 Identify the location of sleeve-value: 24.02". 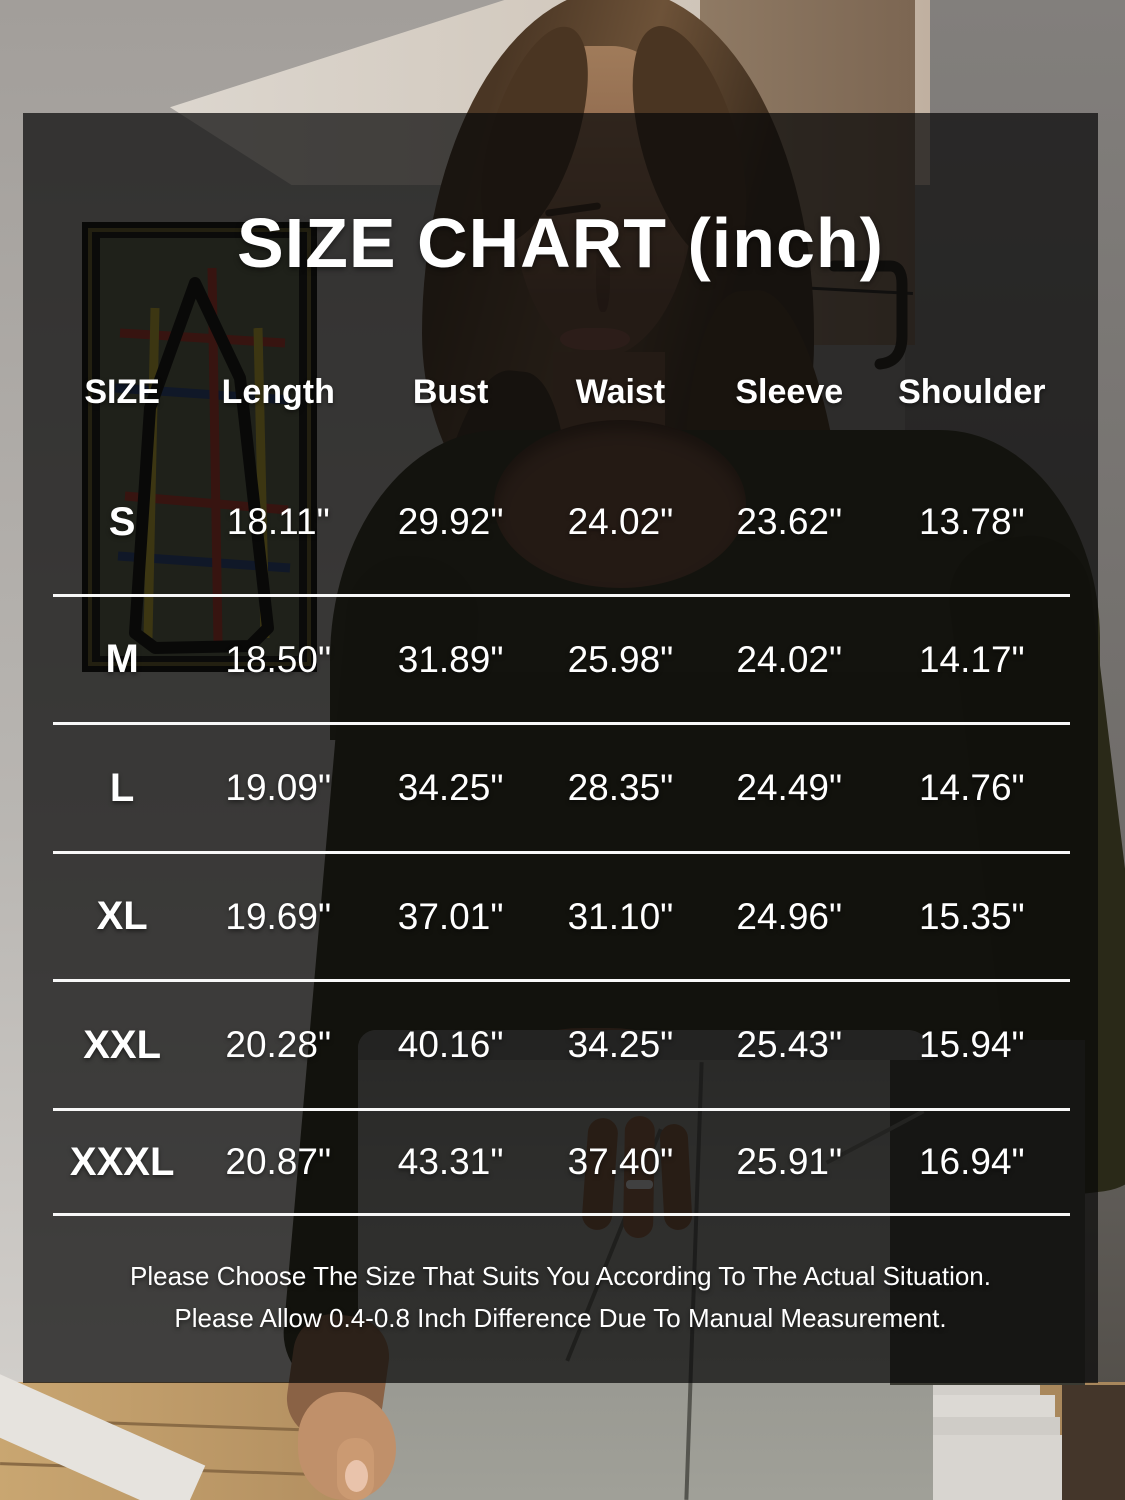
(789, 659).